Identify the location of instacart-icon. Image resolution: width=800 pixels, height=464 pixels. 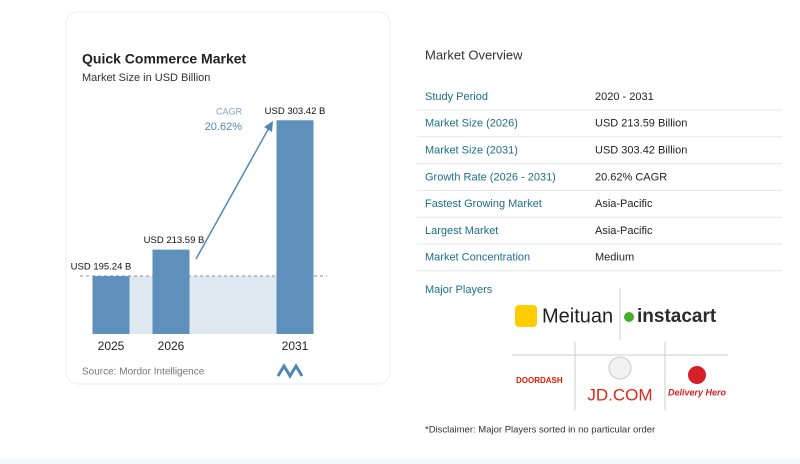
(629, 317).